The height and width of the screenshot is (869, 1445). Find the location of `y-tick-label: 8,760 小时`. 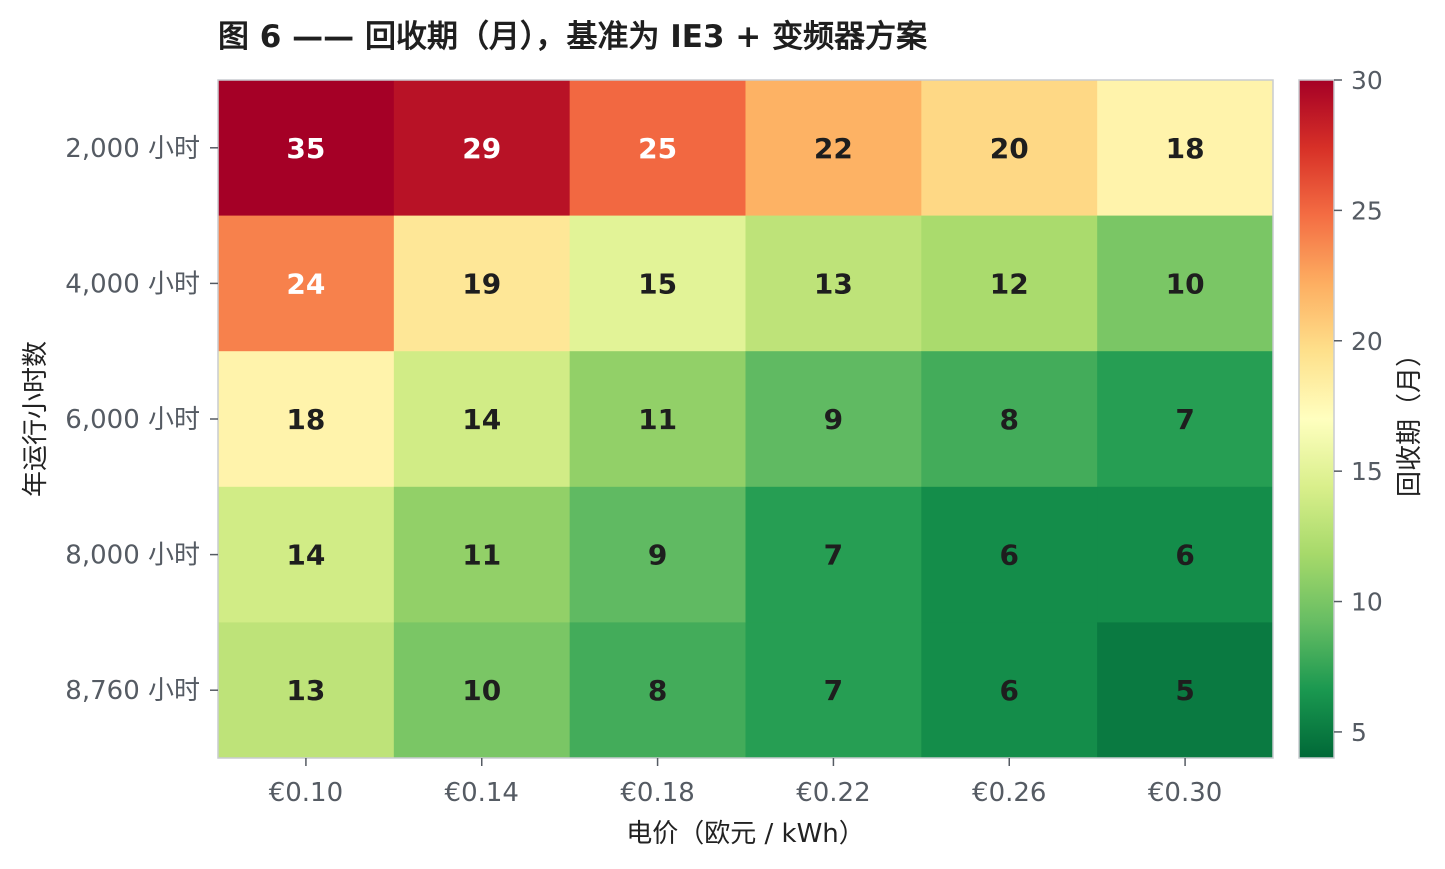

y-tick-label: 8,760 小时 is located at coordinates (132, 691).